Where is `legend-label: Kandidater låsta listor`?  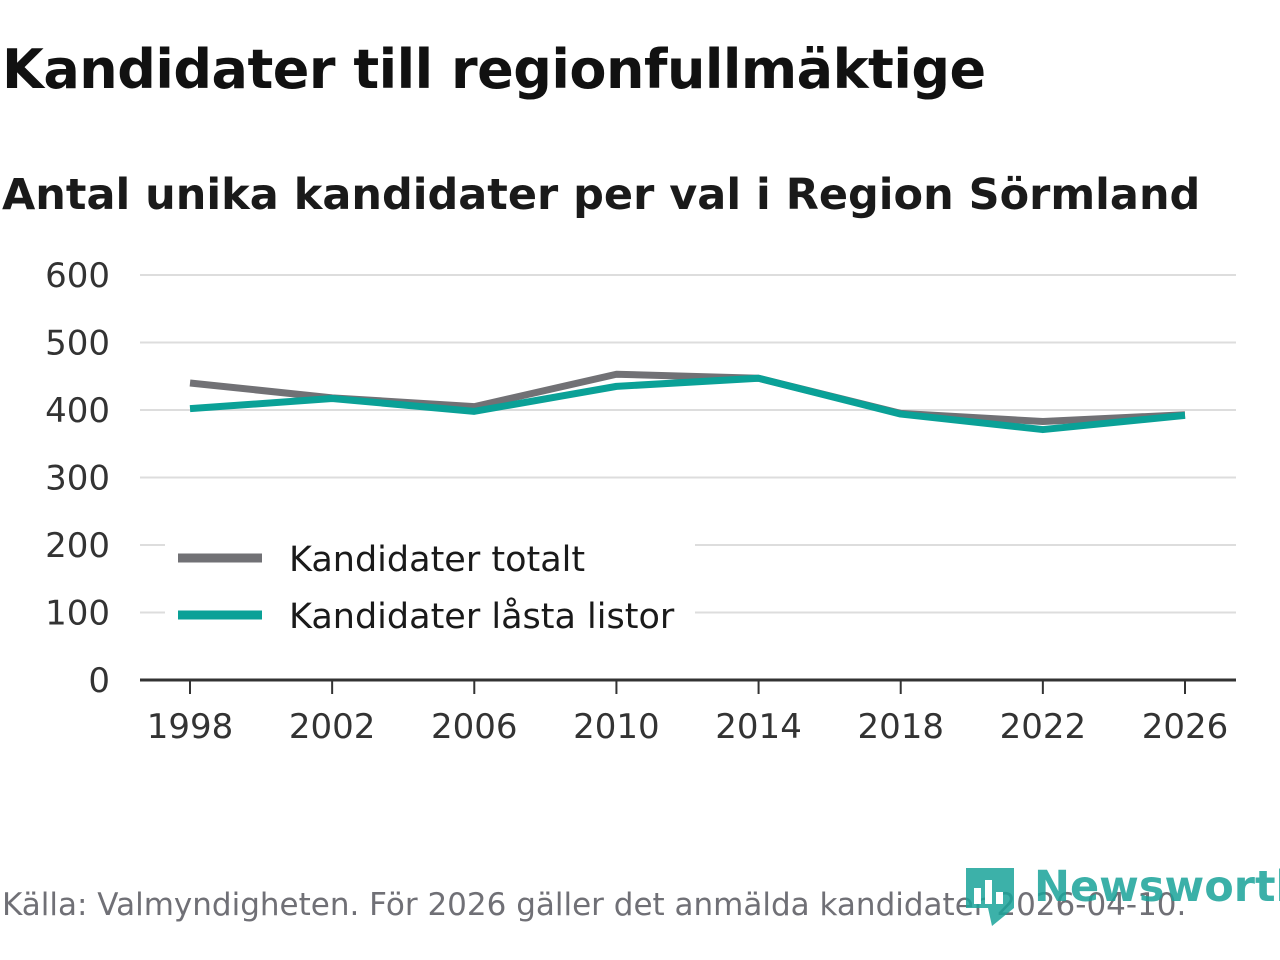 legend-label: Kandidater låsta listor is located at coordinates (482, 616).